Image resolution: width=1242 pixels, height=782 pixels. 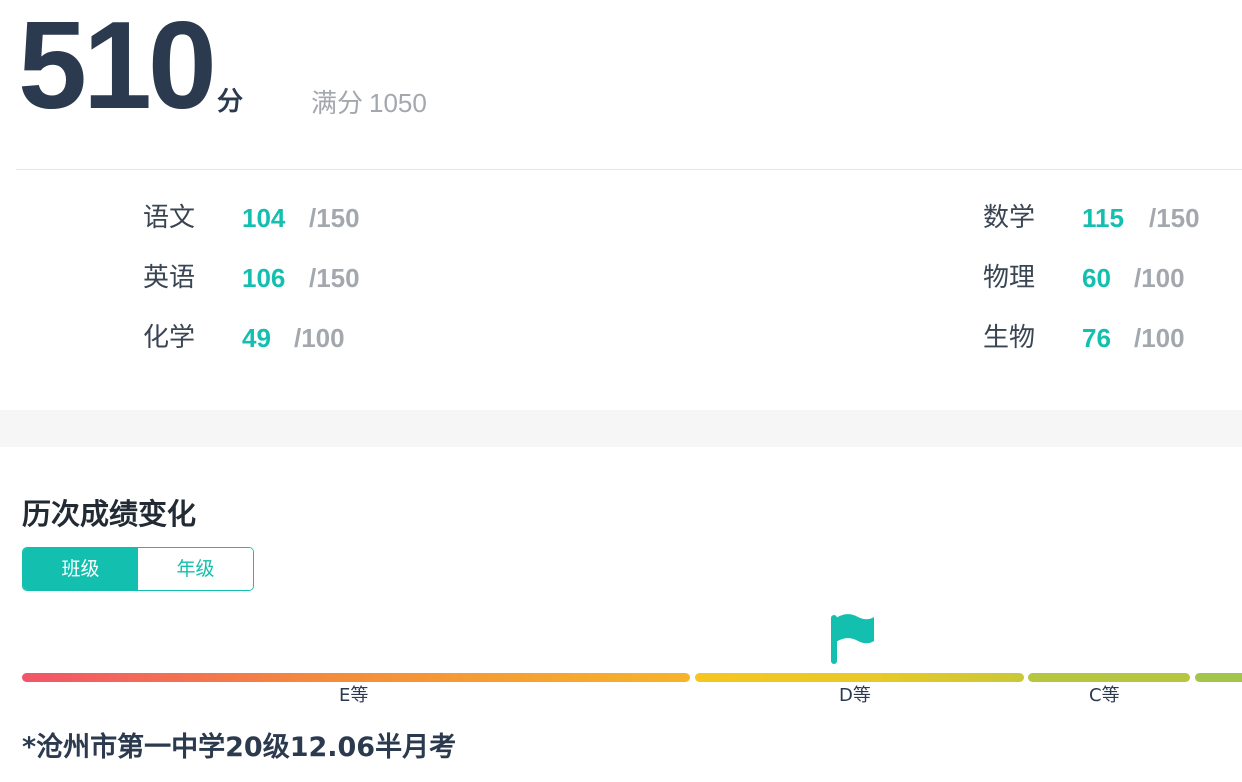 I want to click on grade-bar-c, so click(x=1109, y=677).